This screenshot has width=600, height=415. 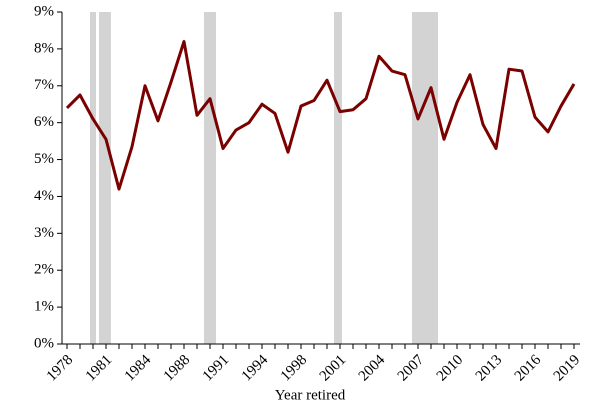 What do you see at coordinates (138, 368) in the screenshot?
I see `x-tick-label: 1984` at bounding box center [138, 368].